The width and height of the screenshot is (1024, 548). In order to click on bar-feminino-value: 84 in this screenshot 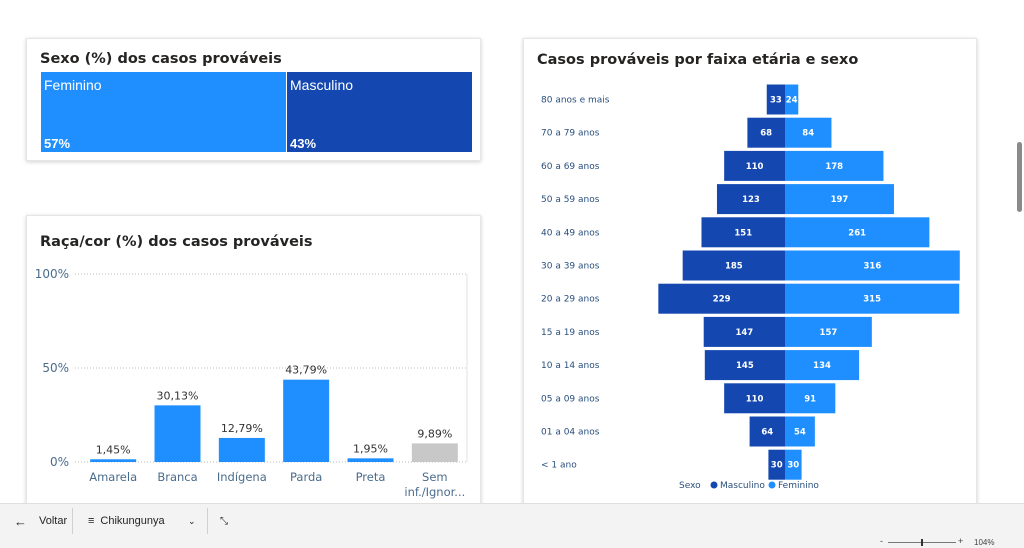, I will do `click(808, 134)`.